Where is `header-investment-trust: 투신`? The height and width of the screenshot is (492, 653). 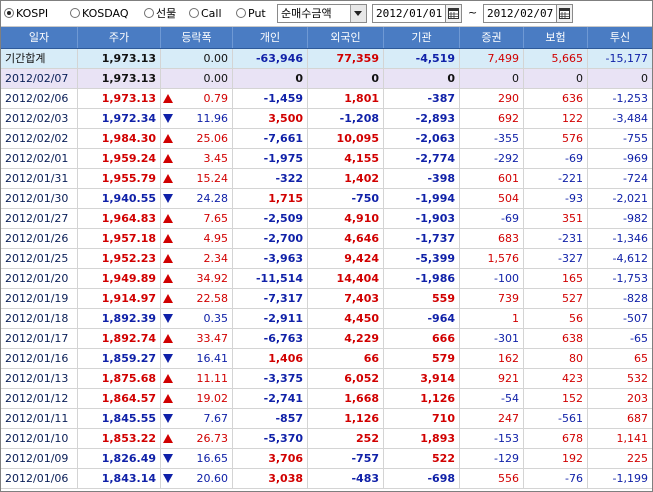 header-investment-trust: 투신 is located at coordinates (620, 37).